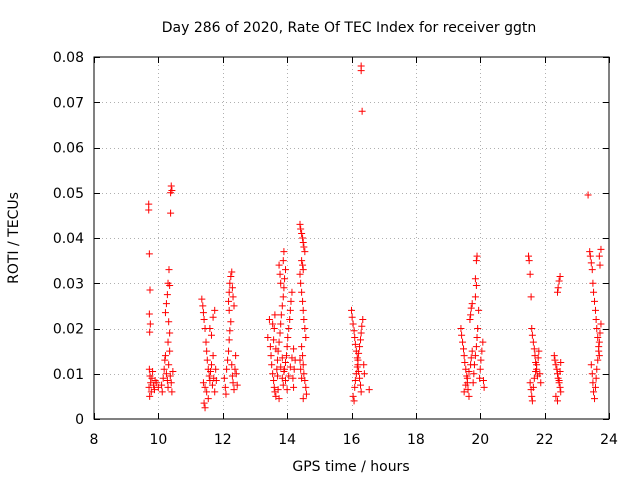 This screenshot has height=480, width=640. Describe the element at coordinates (350, 467) in the screenshot. I see `x-axis-label: GPS time / hours` at that location.